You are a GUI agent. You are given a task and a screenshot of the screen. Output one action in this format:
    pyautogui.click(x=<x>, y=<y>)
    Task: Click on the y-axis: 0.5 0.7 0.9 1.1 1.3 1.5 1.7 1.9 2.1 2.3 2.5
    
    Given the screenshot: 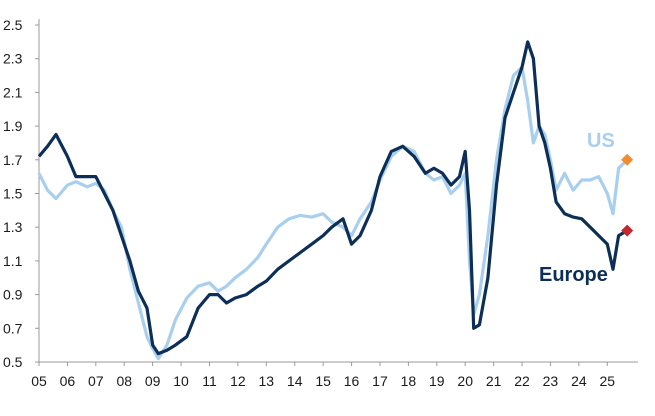 What is the action you would take?
    pyautogui.click(x=21, y=193)
    